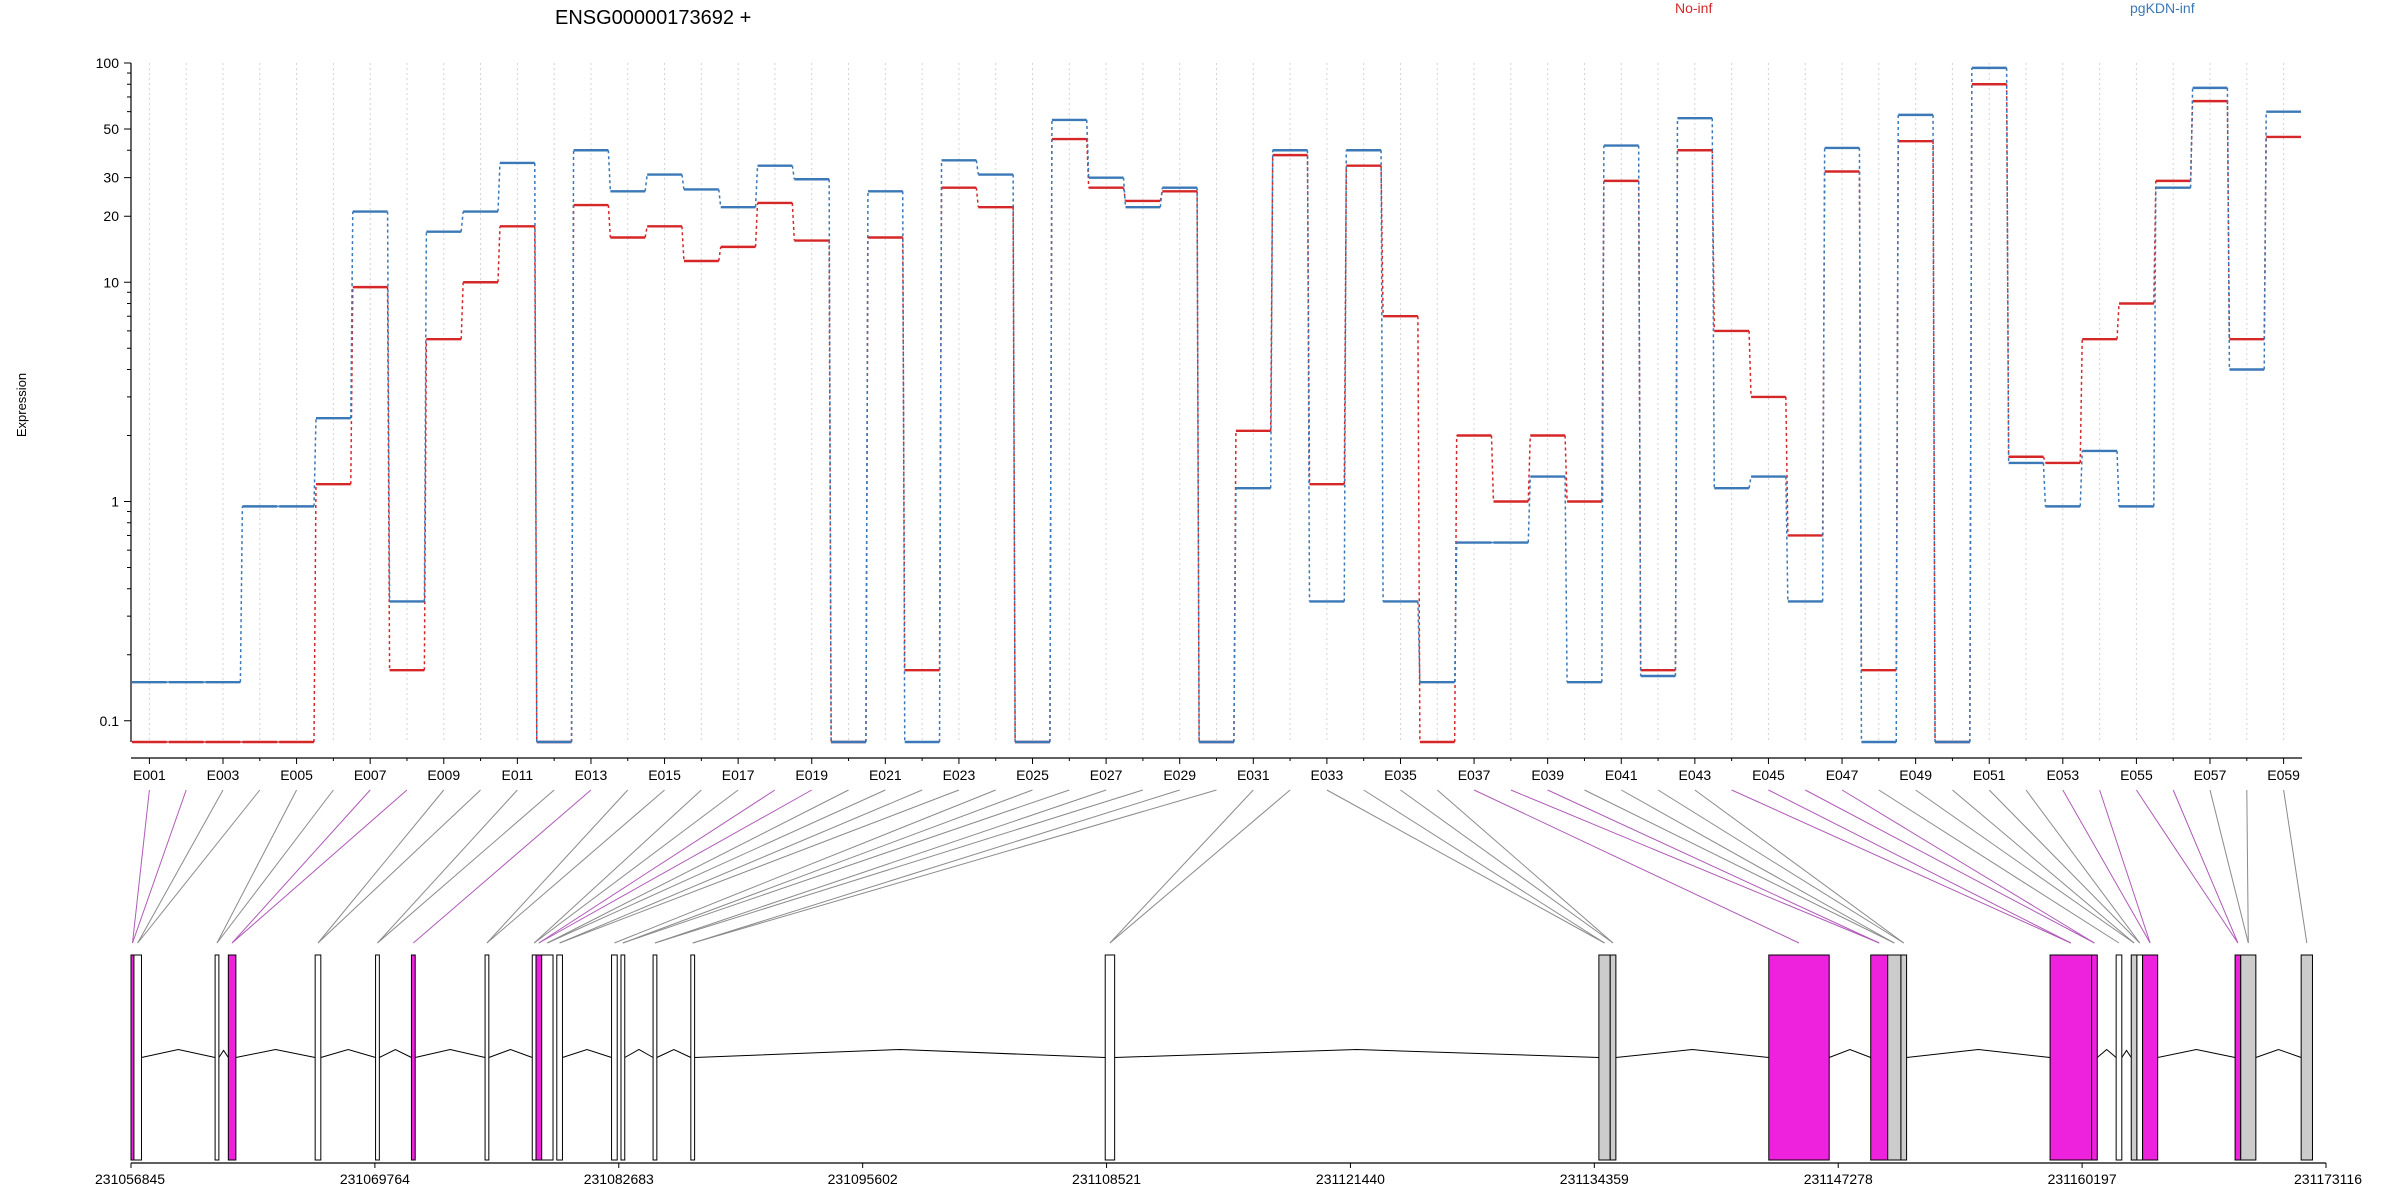 The image size is (2400, 1200). I want to click on x-tick-label: E055, so click(2136, 775).